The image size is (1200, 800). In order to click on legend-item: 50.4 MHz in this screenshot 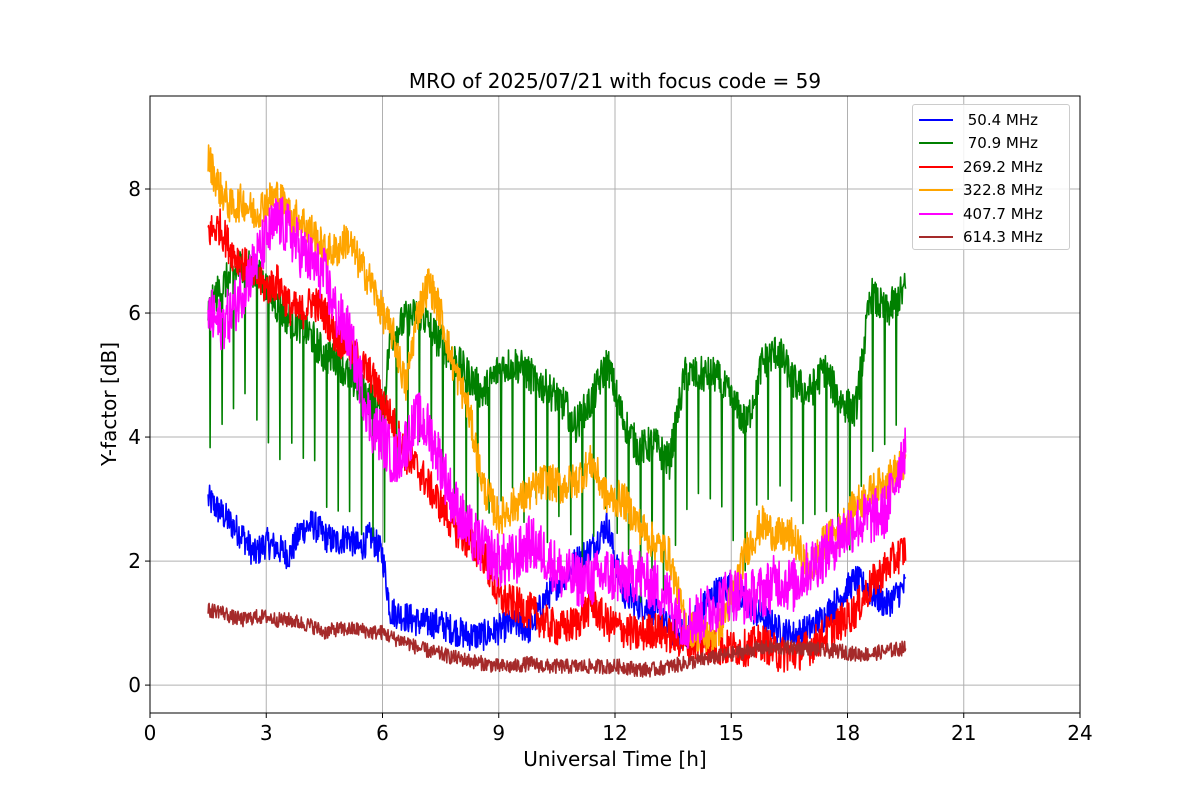, I will do `click(991, 120)`.